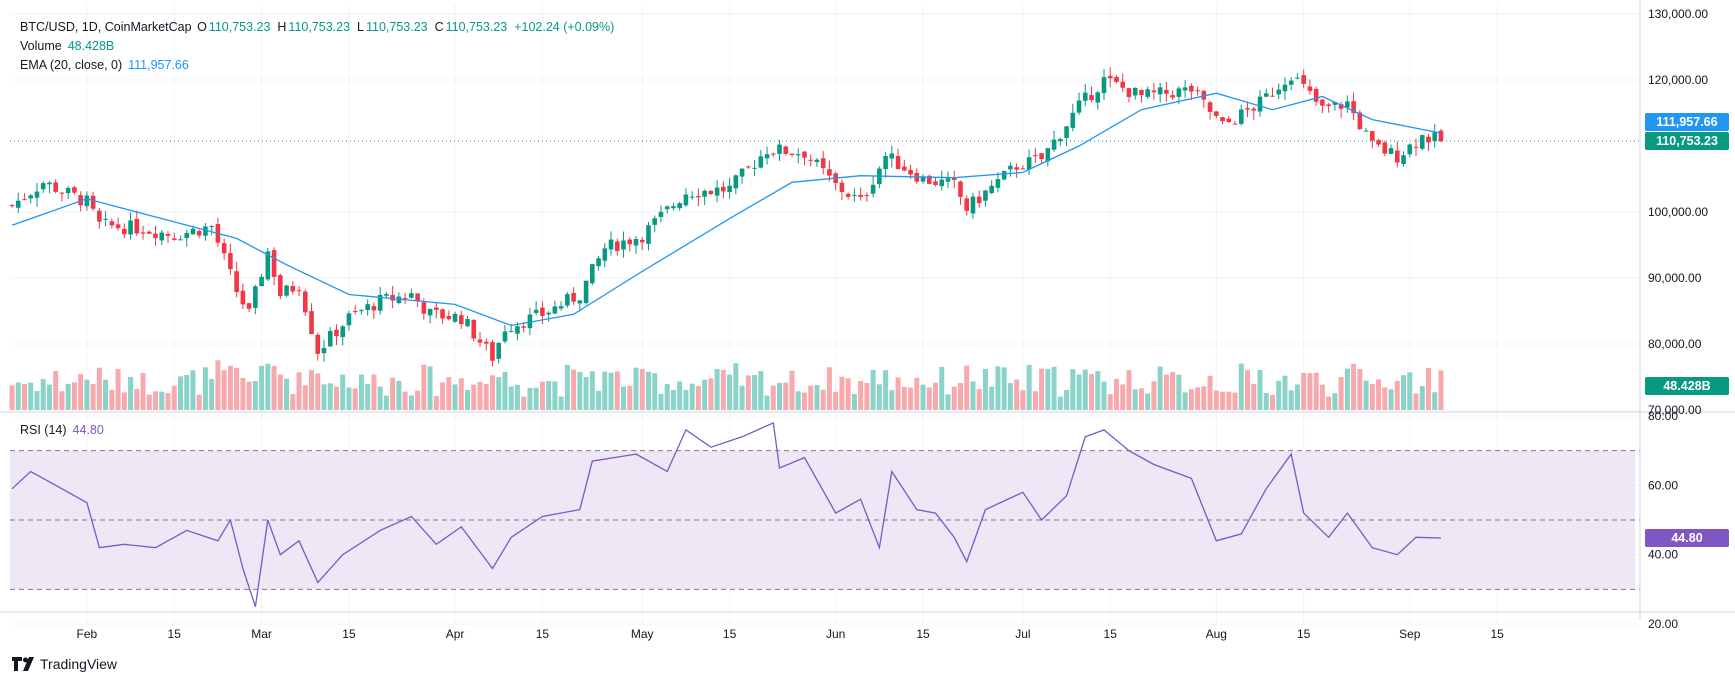 The width and height of the screenshot is (1735, 687). Describe the element at coordinates (64, 664) in the screenshot. I see `tradingview-logo: TradingView` at that location.